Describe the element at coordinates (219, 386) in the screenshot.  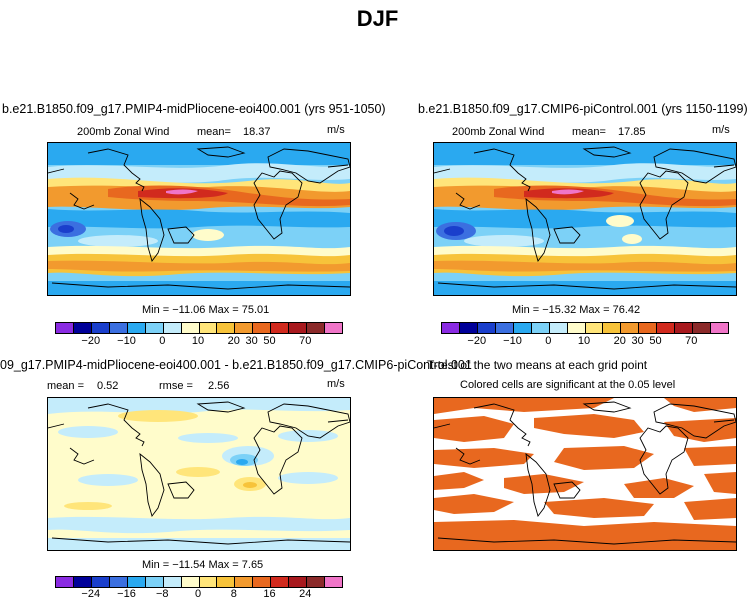
I see `panel3-rmse-value: 2.56` at that location.